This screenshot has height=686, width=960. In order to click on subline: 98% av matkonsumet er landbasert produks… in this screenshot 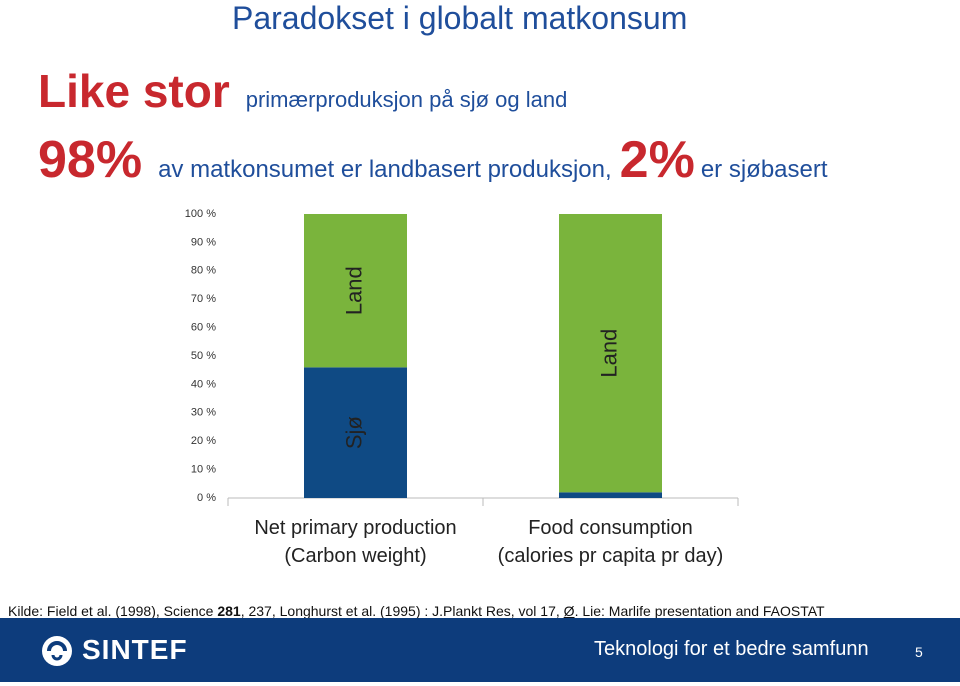, I will do `click(433, 160)`.